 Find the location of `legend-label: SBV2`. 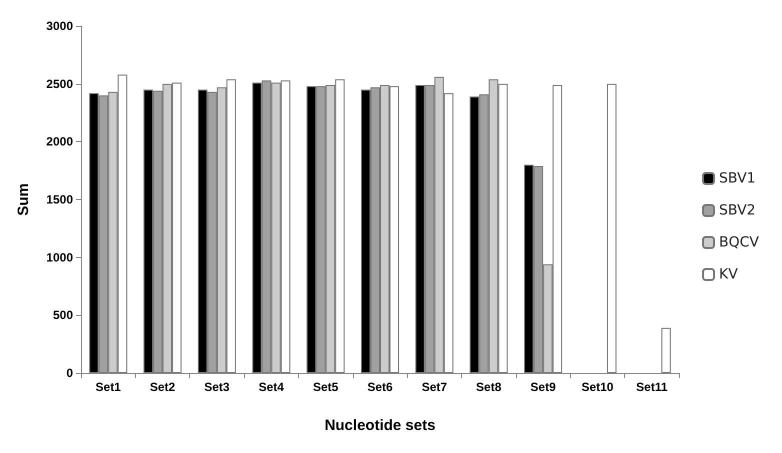

legend-label: SBV2 is located at coordinates (737, 210).